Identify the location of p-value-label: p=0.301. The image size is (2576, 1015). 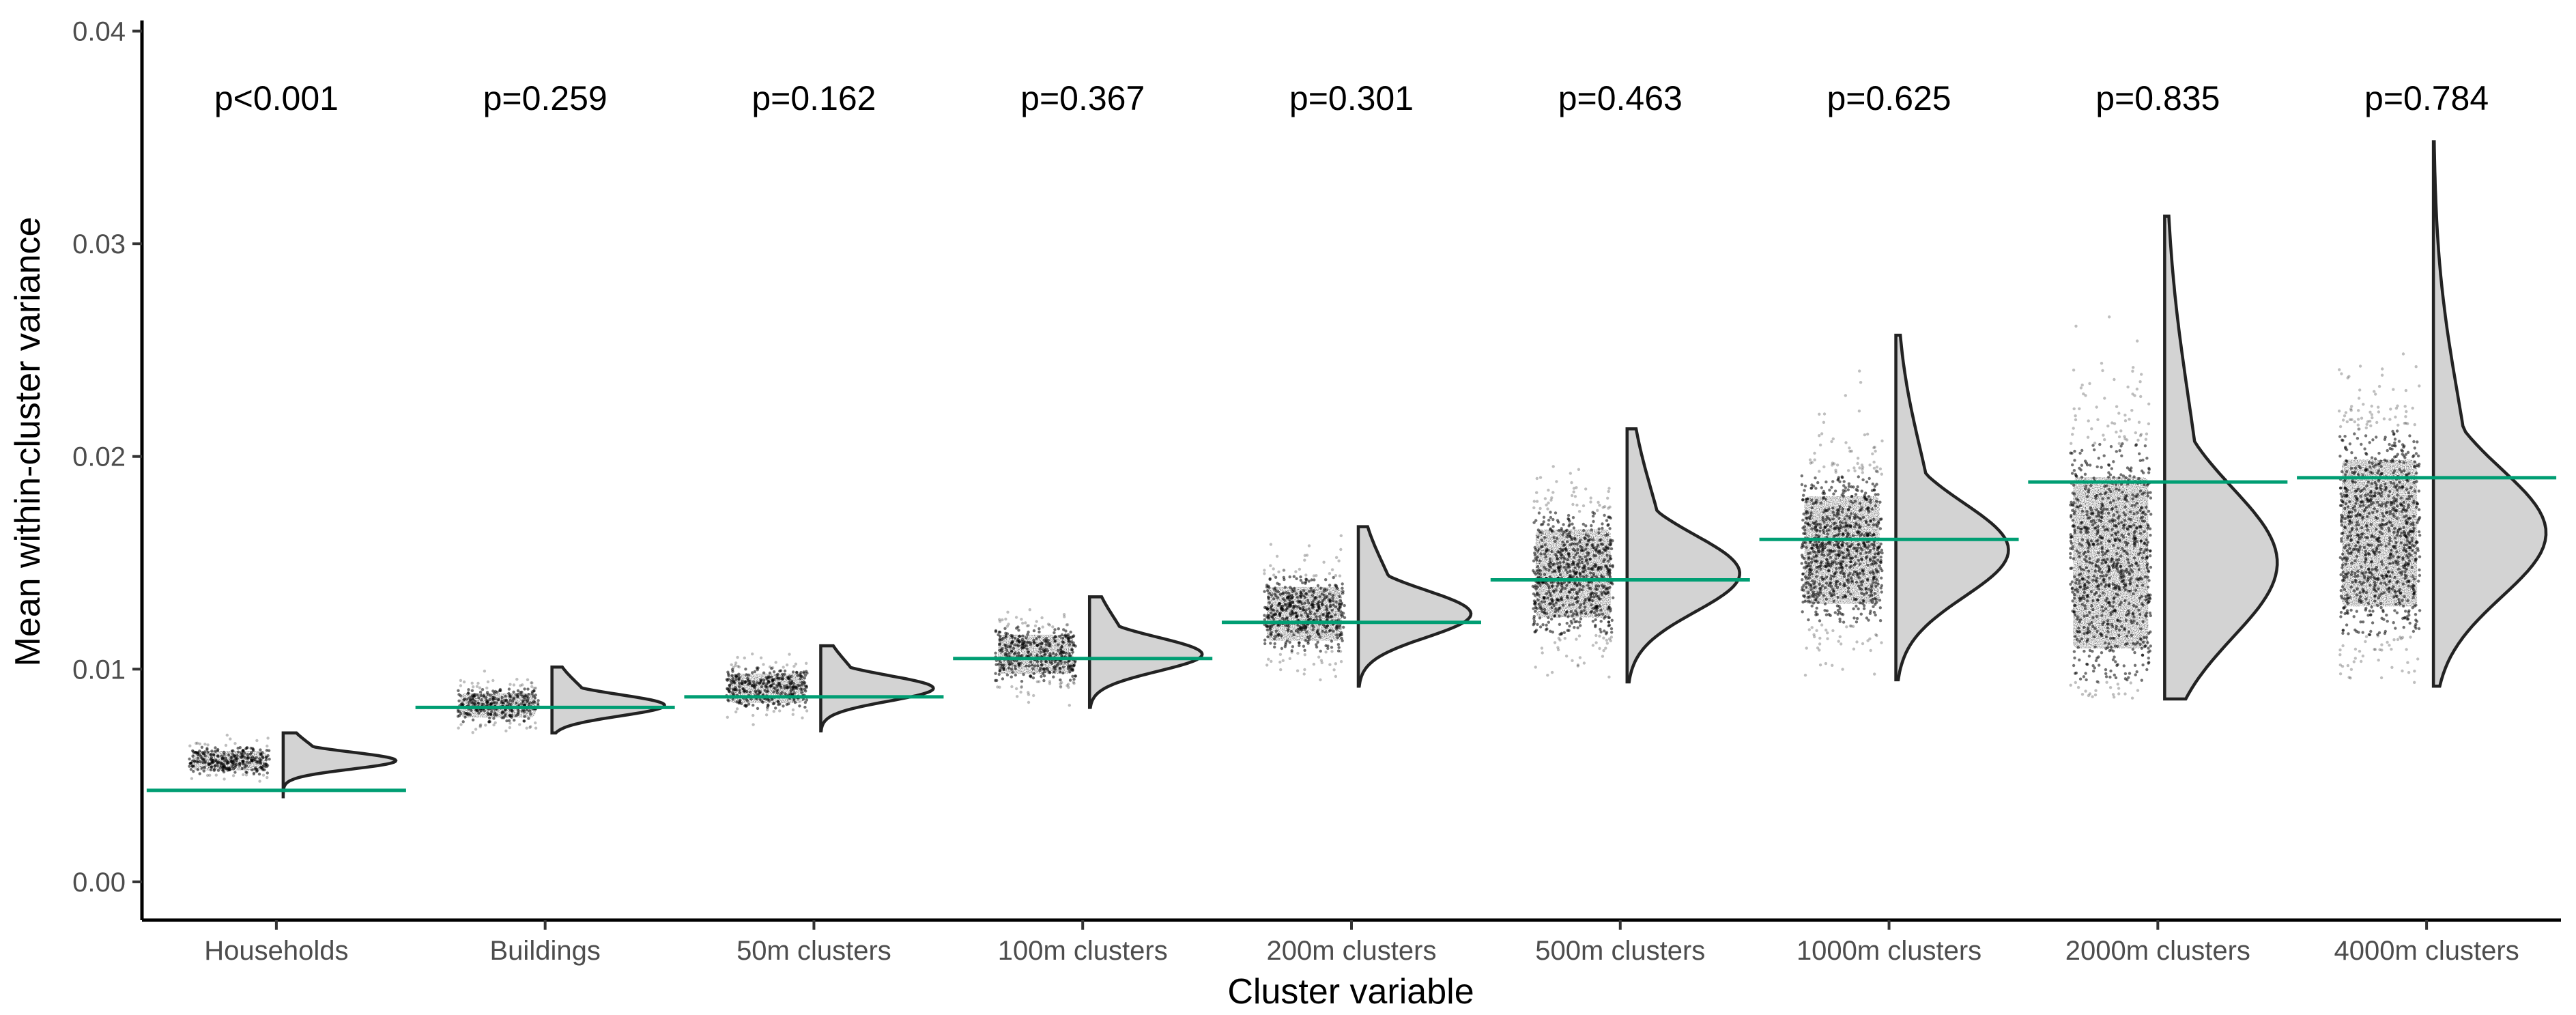
(1351, 98).